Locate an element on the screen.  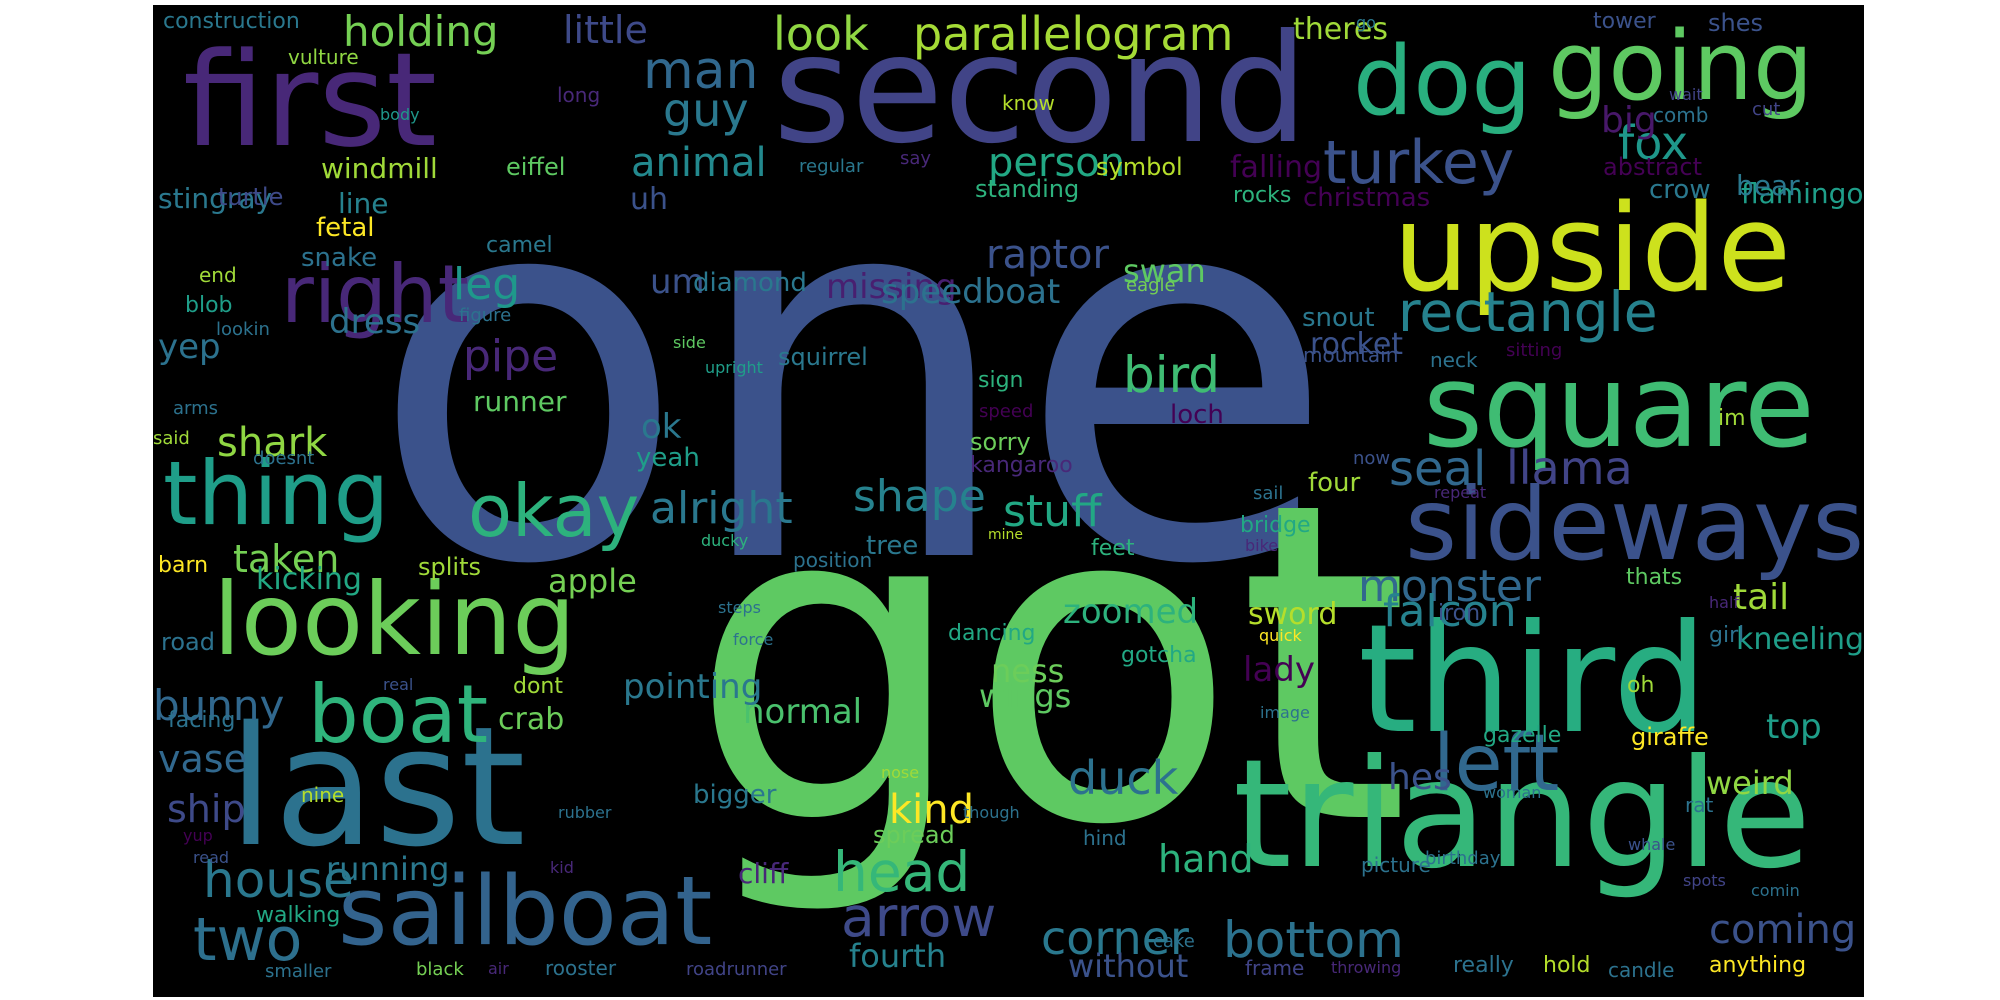
word-coming: coming is located at coordinates (1783, 930).